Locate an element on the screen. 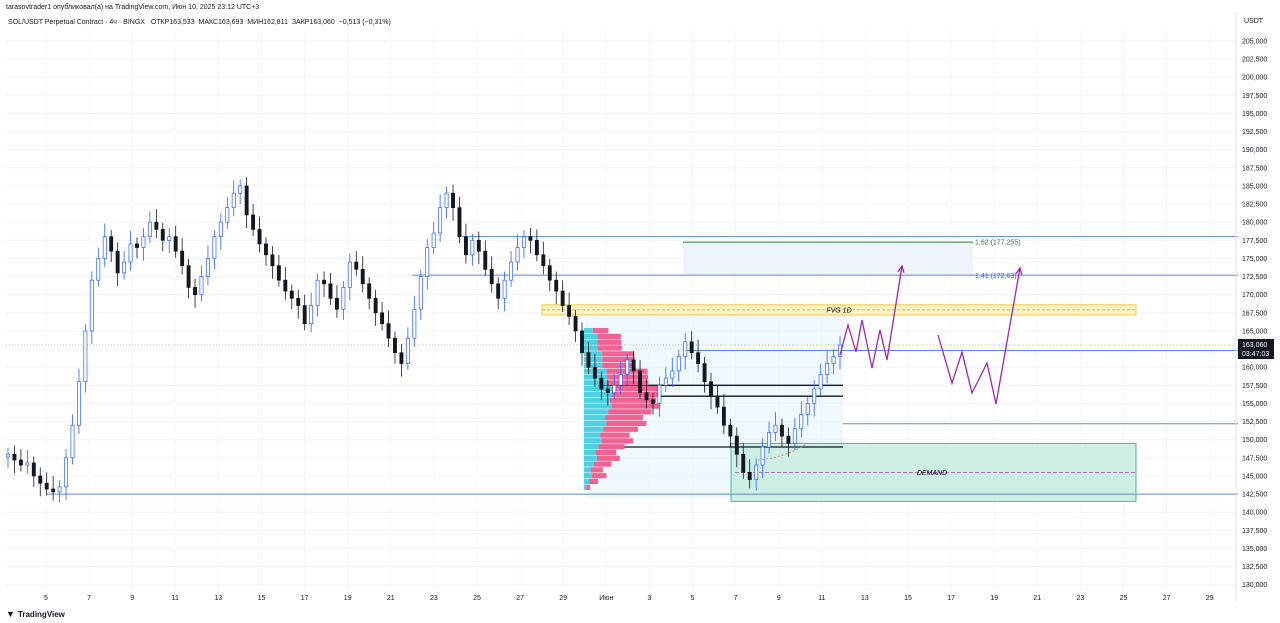  price-tick-label: 160,000 is located at coordinates (1254, 368).